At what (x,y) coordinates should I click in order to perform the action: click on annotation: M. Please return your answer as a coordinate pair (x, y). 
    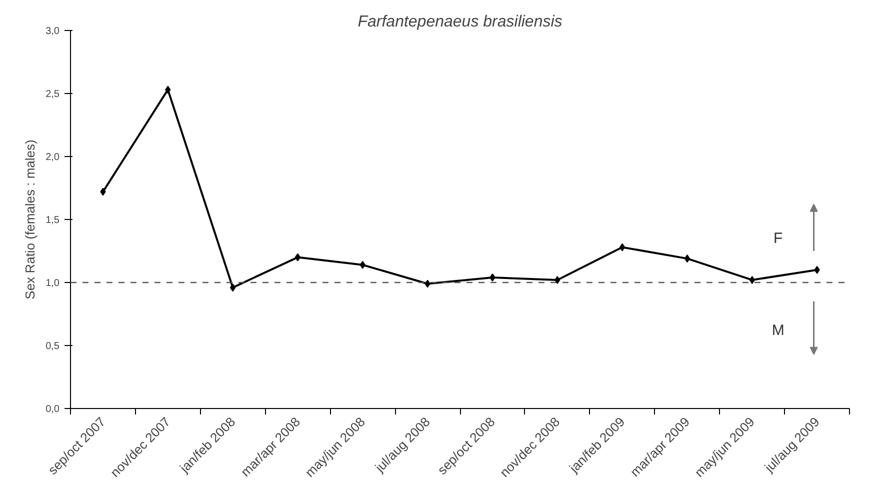
    Looking at the image, I should click on (778, 330).